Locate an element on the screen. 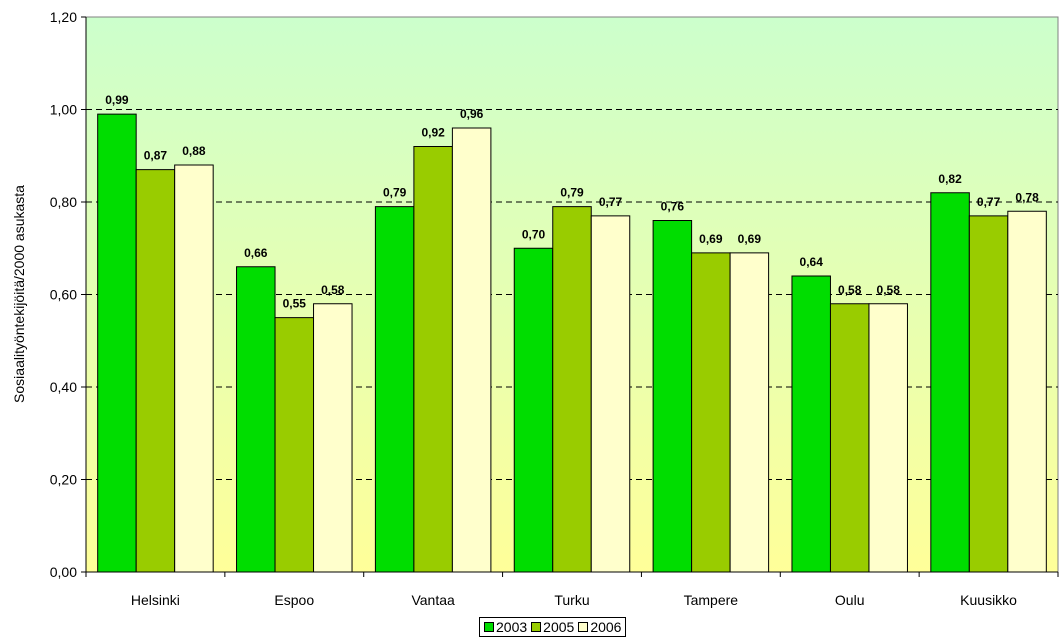 The width and height of the screenshot is (1061, 639). y-tick-label: 1,20 is located at coordinates (63, 17).